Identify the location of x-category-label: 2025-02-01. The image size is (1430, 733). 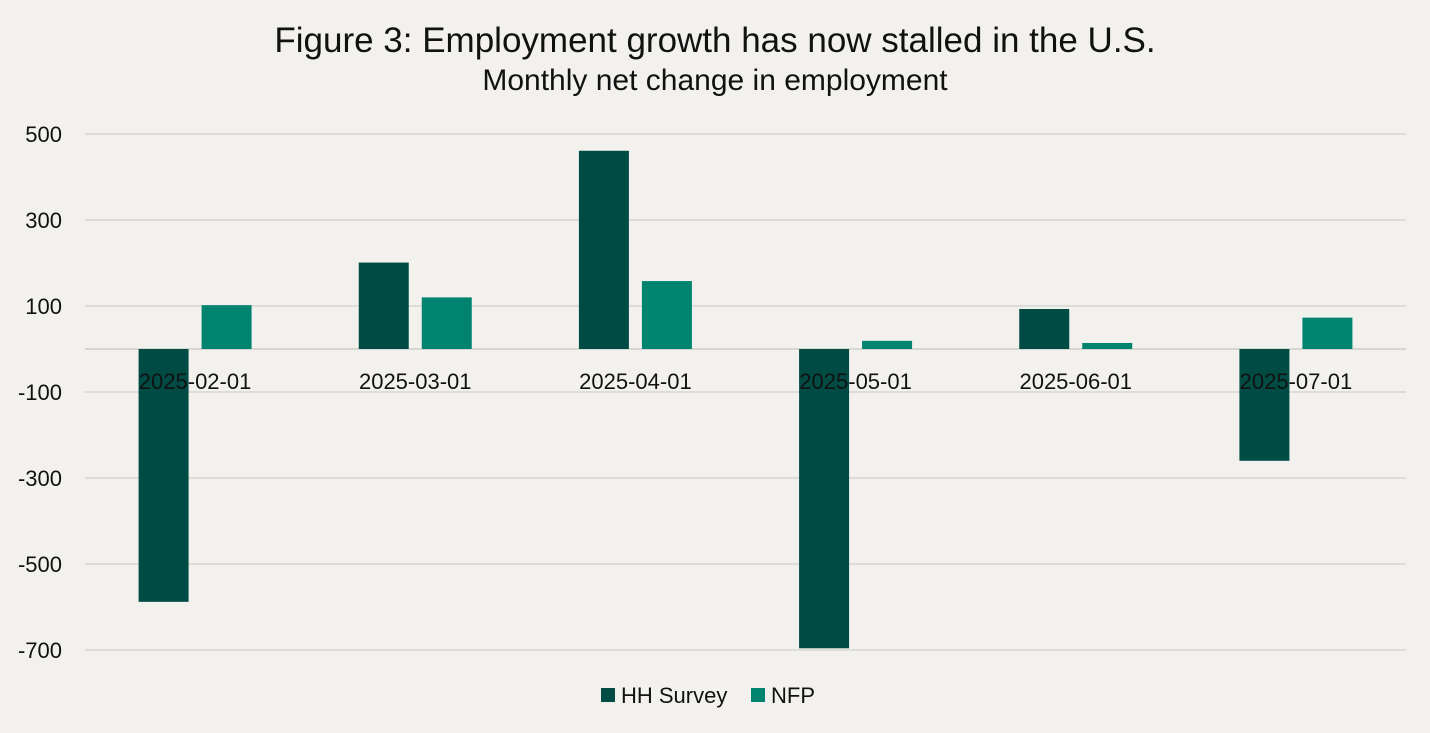
(195, 381).